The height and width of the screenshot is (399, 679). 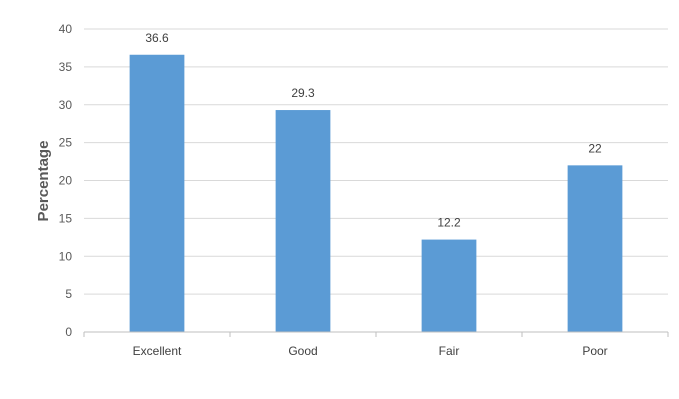 I want to click on y-axis-title: Percentage, so click(x=43, y=181).